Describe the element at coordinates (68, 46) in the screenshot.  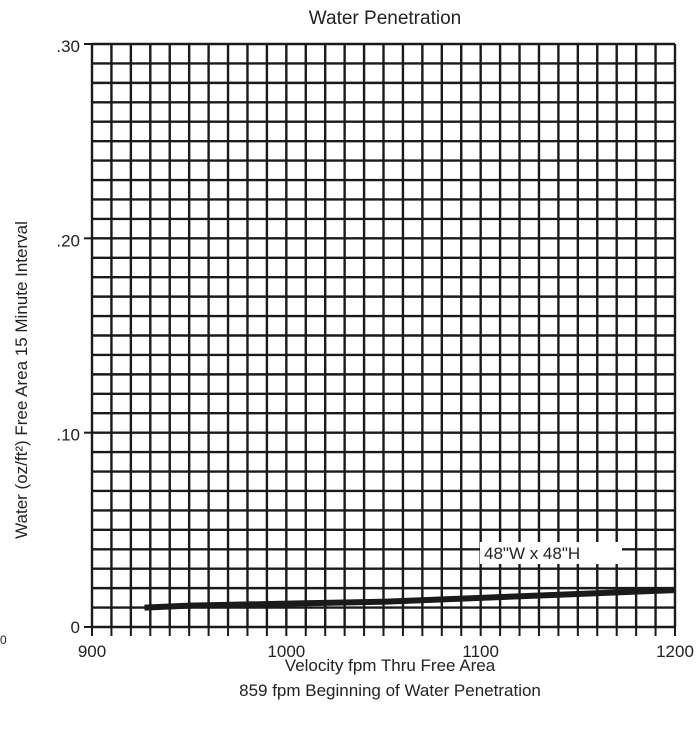
I see `y-tick-label: .30` at that location.